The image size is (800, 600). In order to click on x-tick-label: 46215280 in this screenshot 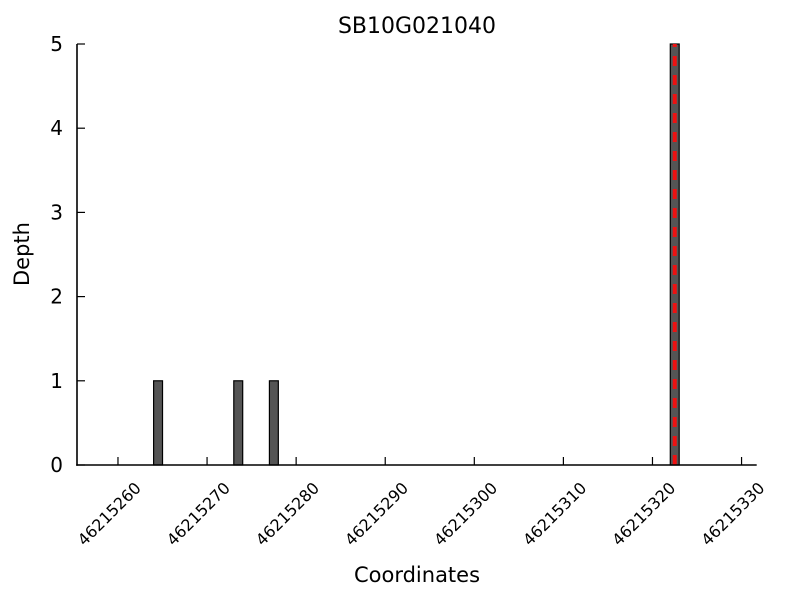, I will do `click(287, 513)`.